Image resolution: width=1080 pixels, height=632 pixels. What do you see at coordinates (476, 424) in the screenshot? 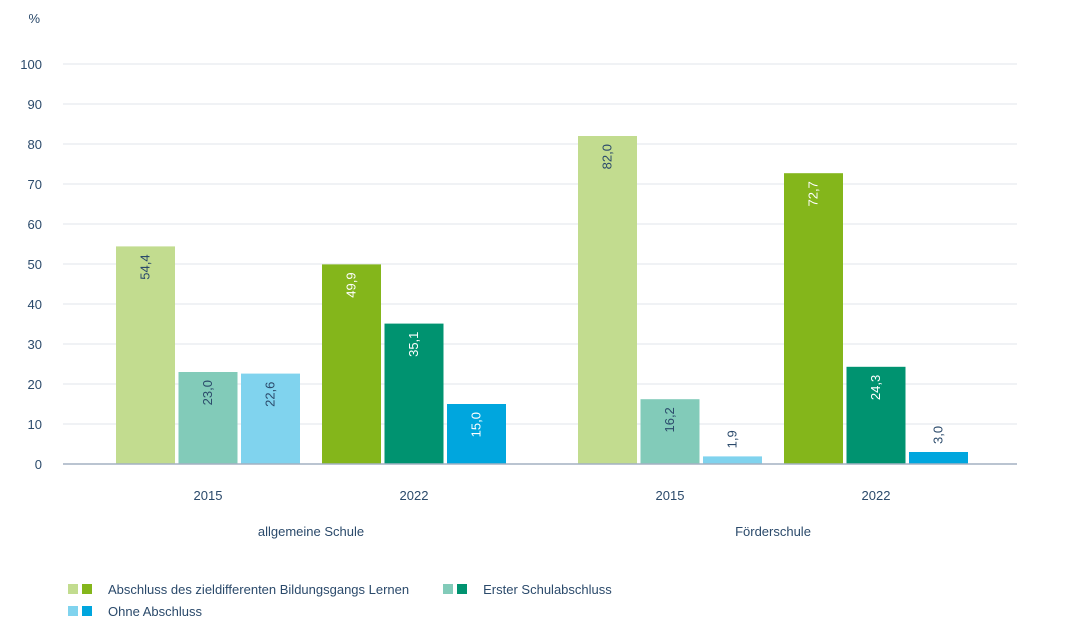
I see `value-label: 15,0` at bounding box center [476, 424].